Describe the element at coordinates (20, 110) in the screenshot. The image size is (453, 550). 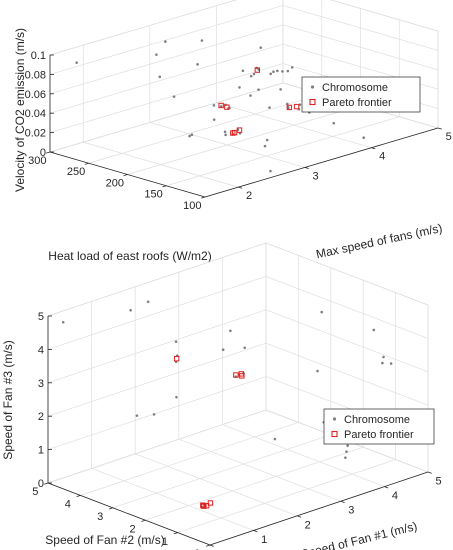
I see `z-axis-label: Velocity of CO2 emission (m/s)` at that location.